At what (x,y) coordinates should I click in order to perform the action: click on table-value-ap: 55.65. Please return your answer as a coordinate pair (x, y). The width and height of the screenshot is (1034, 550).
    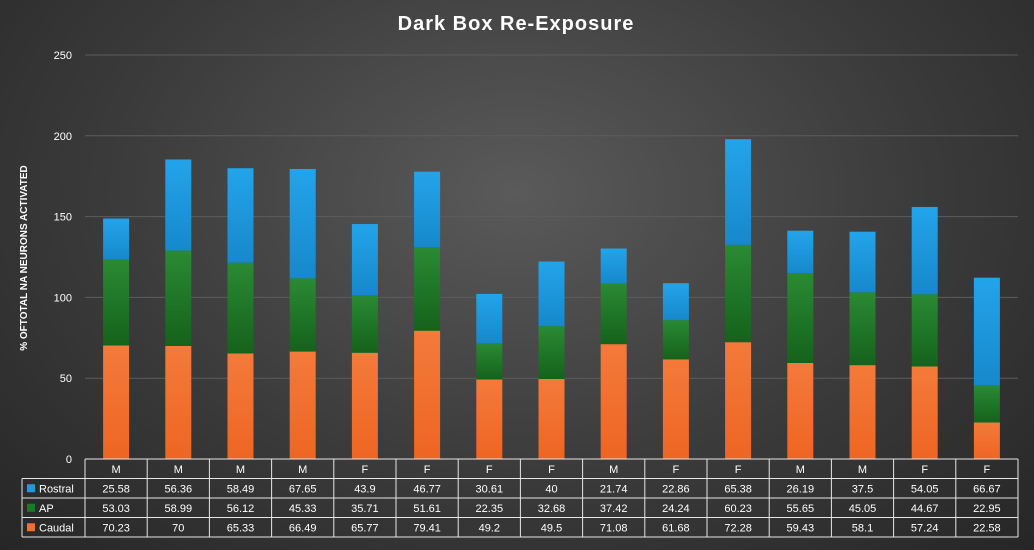
    Looking at the image, I should click on (801, 509).